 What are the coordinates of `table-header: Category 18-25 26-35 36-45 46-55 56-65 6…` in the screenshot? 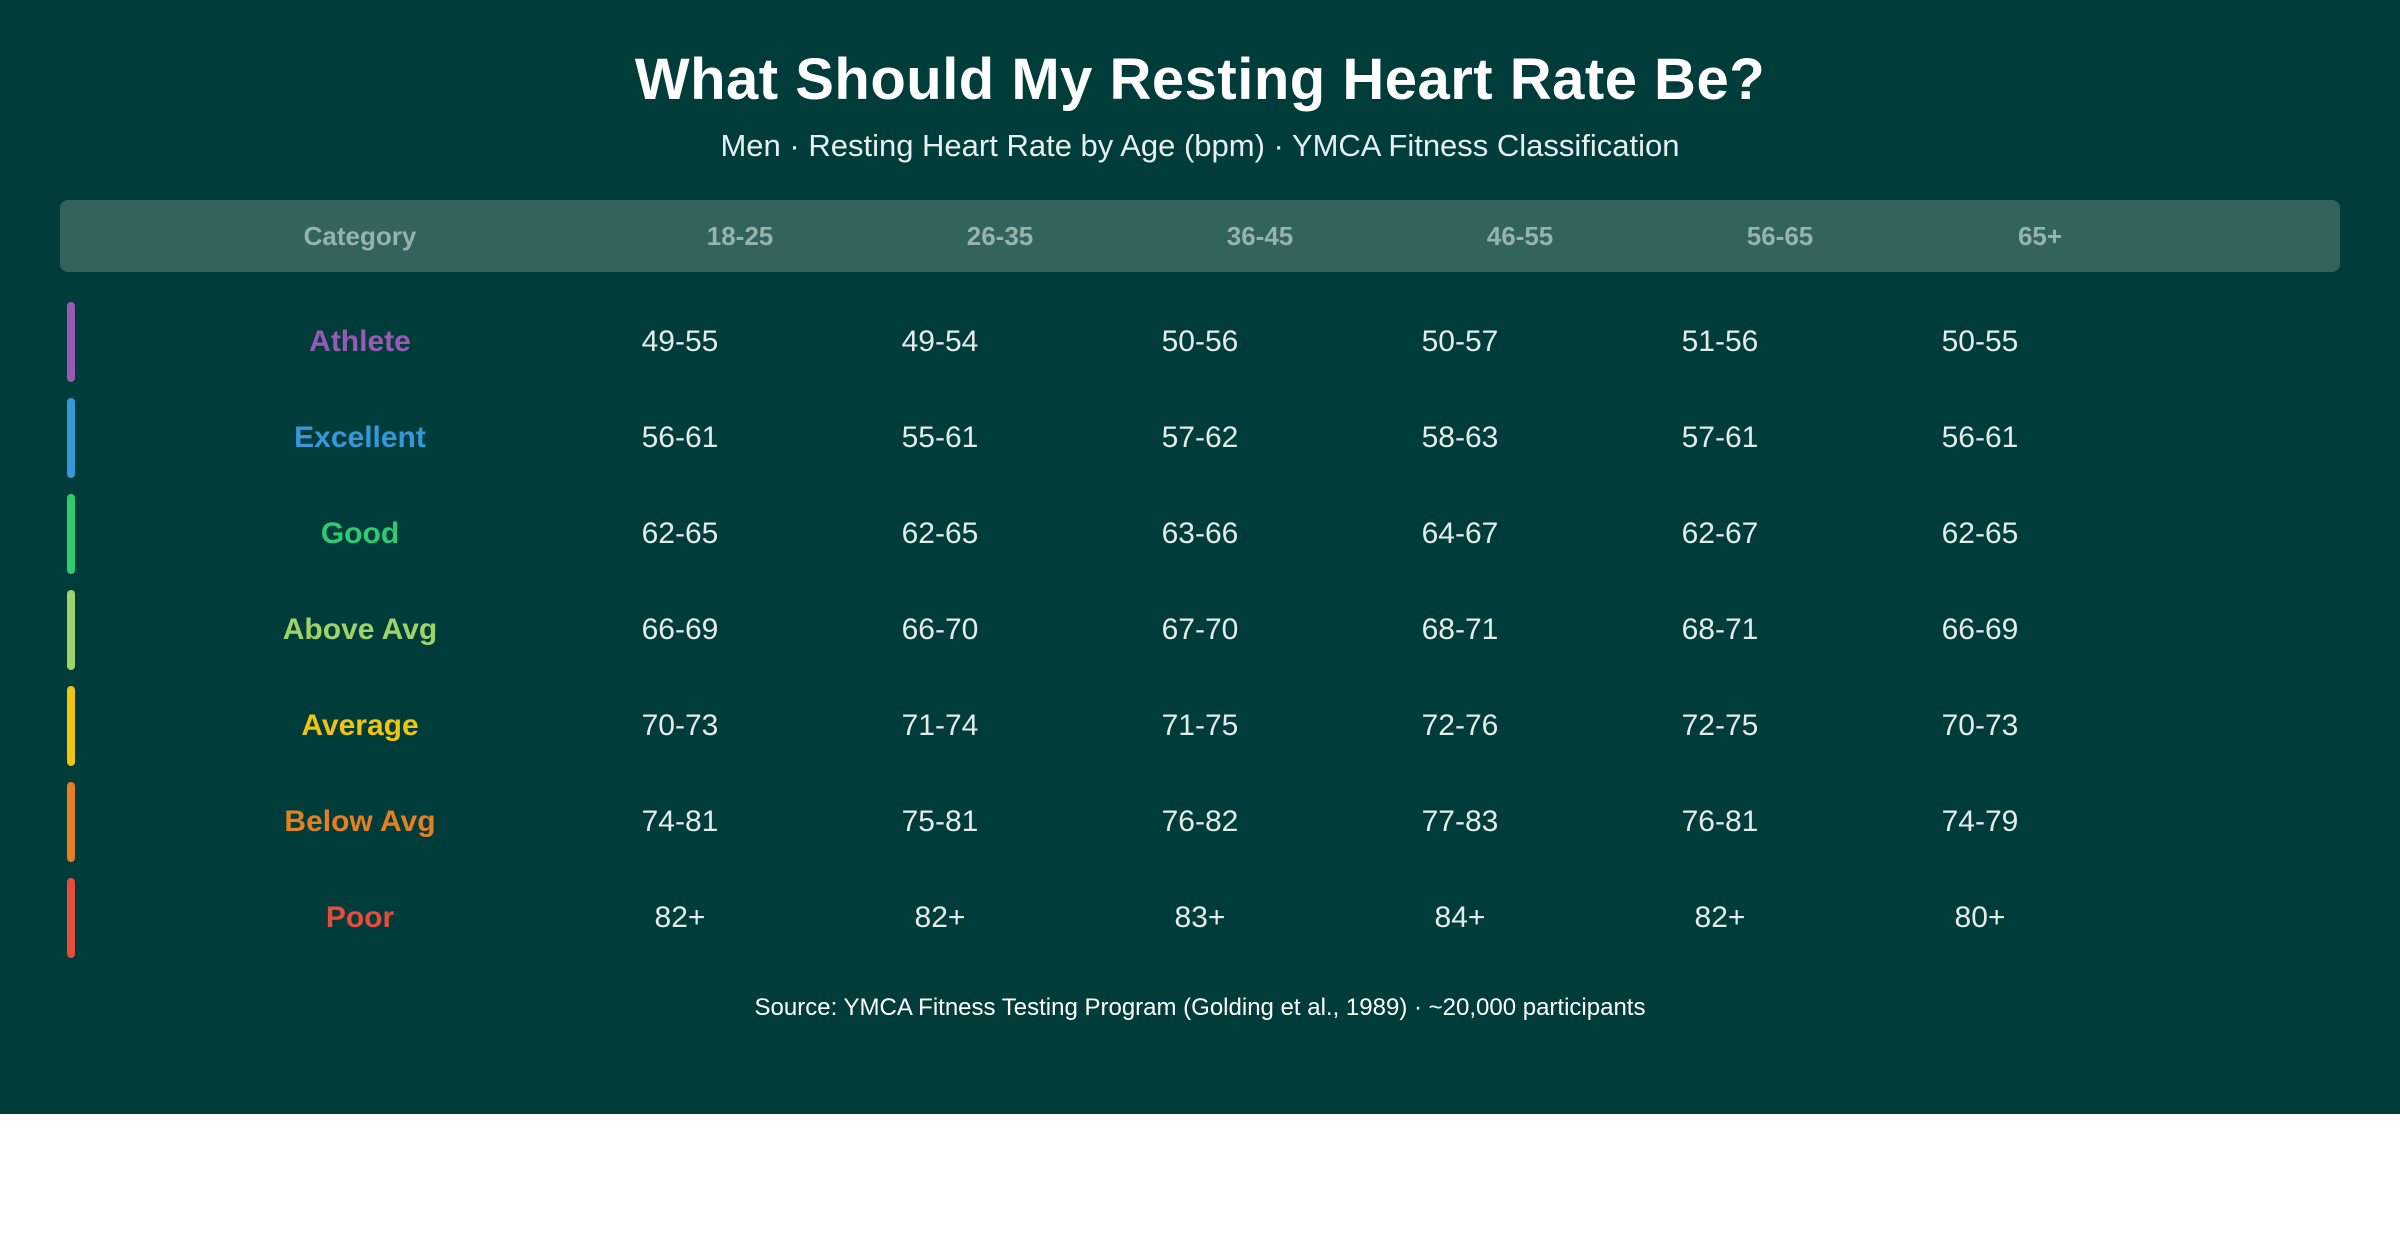 It's located at (1200, 236).